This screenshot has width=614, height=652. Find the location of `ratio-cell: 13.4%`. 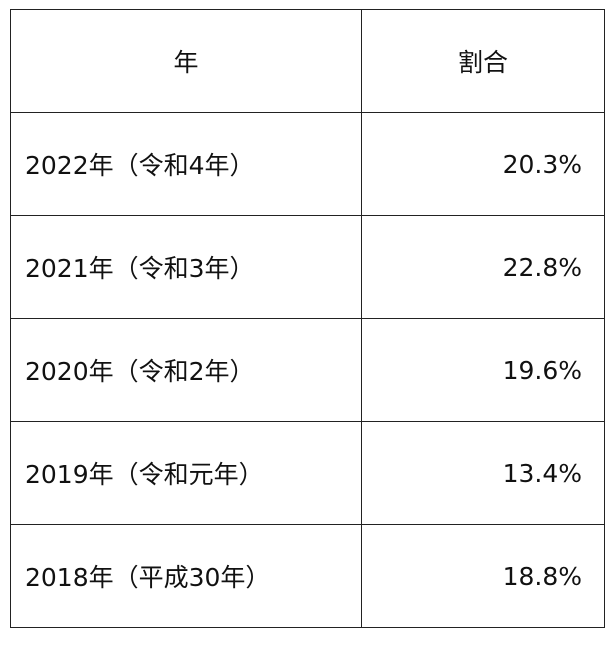

ratio-cell: 13.4% is located at coordinates (483, 473).